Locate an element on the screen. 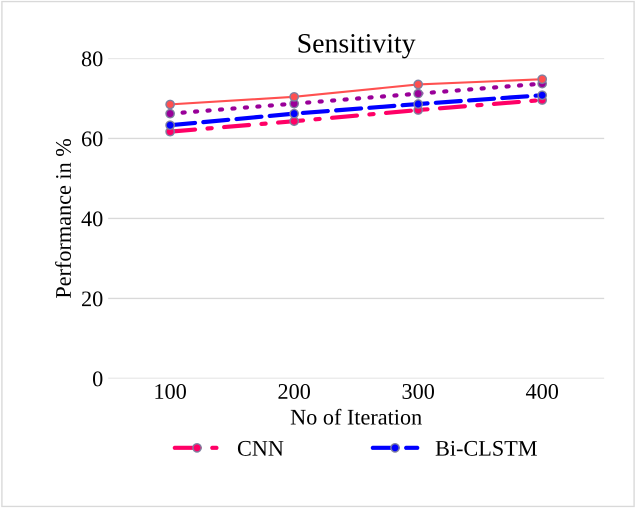  y-tick-label: 0 is located at coordinates (97, 378).